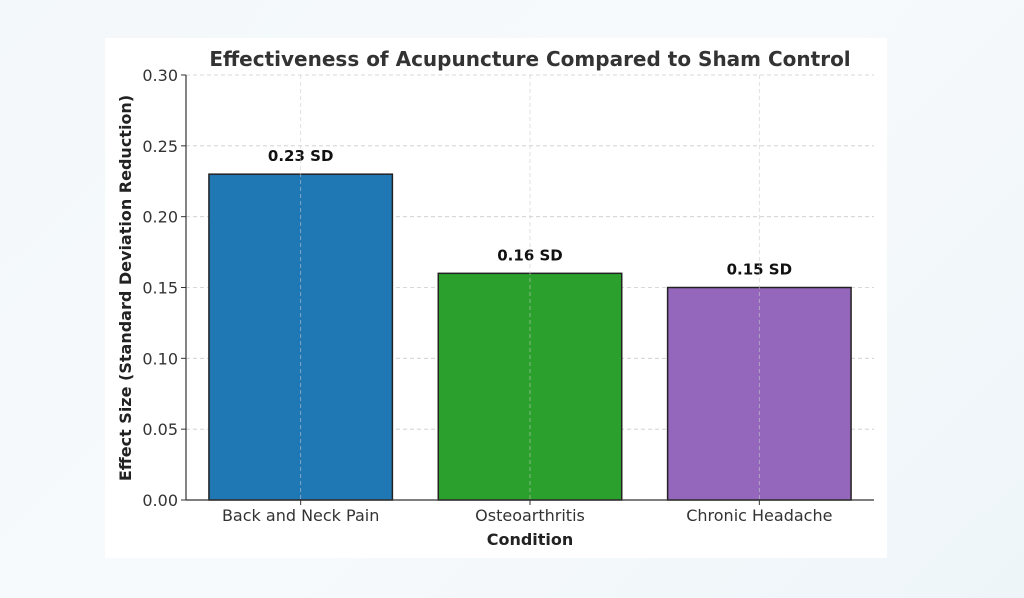 The height and width of the screenshot is (598, 1024). What do you see at coordinates (300, 515) in the screenshot?
I see `x-tick-label: Back and Neck Pain` at bounding box center [300, 515].